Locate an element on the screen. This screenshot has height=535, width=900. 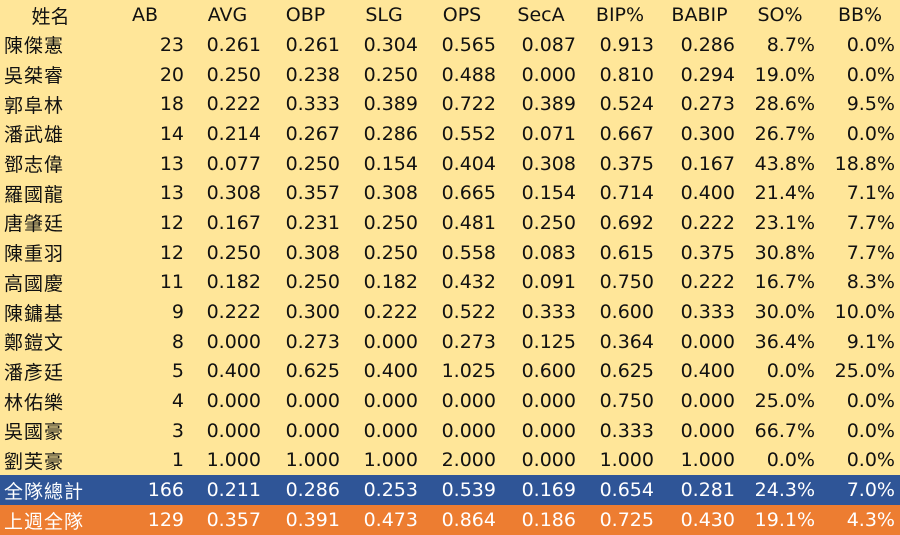
player-name: 潘武雄 is located at coordinates (34, 135).